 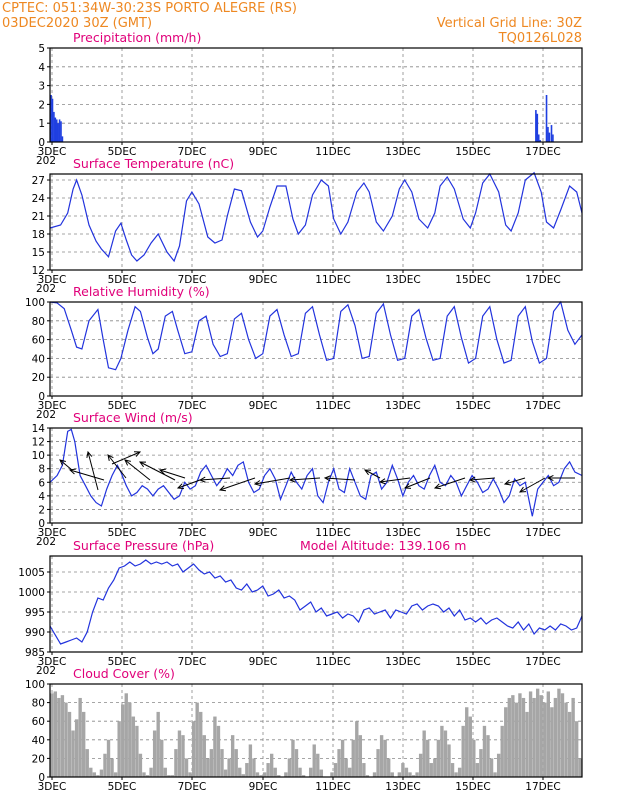 I want to click on y-tick-label: 995, so click(x=35, y=613).